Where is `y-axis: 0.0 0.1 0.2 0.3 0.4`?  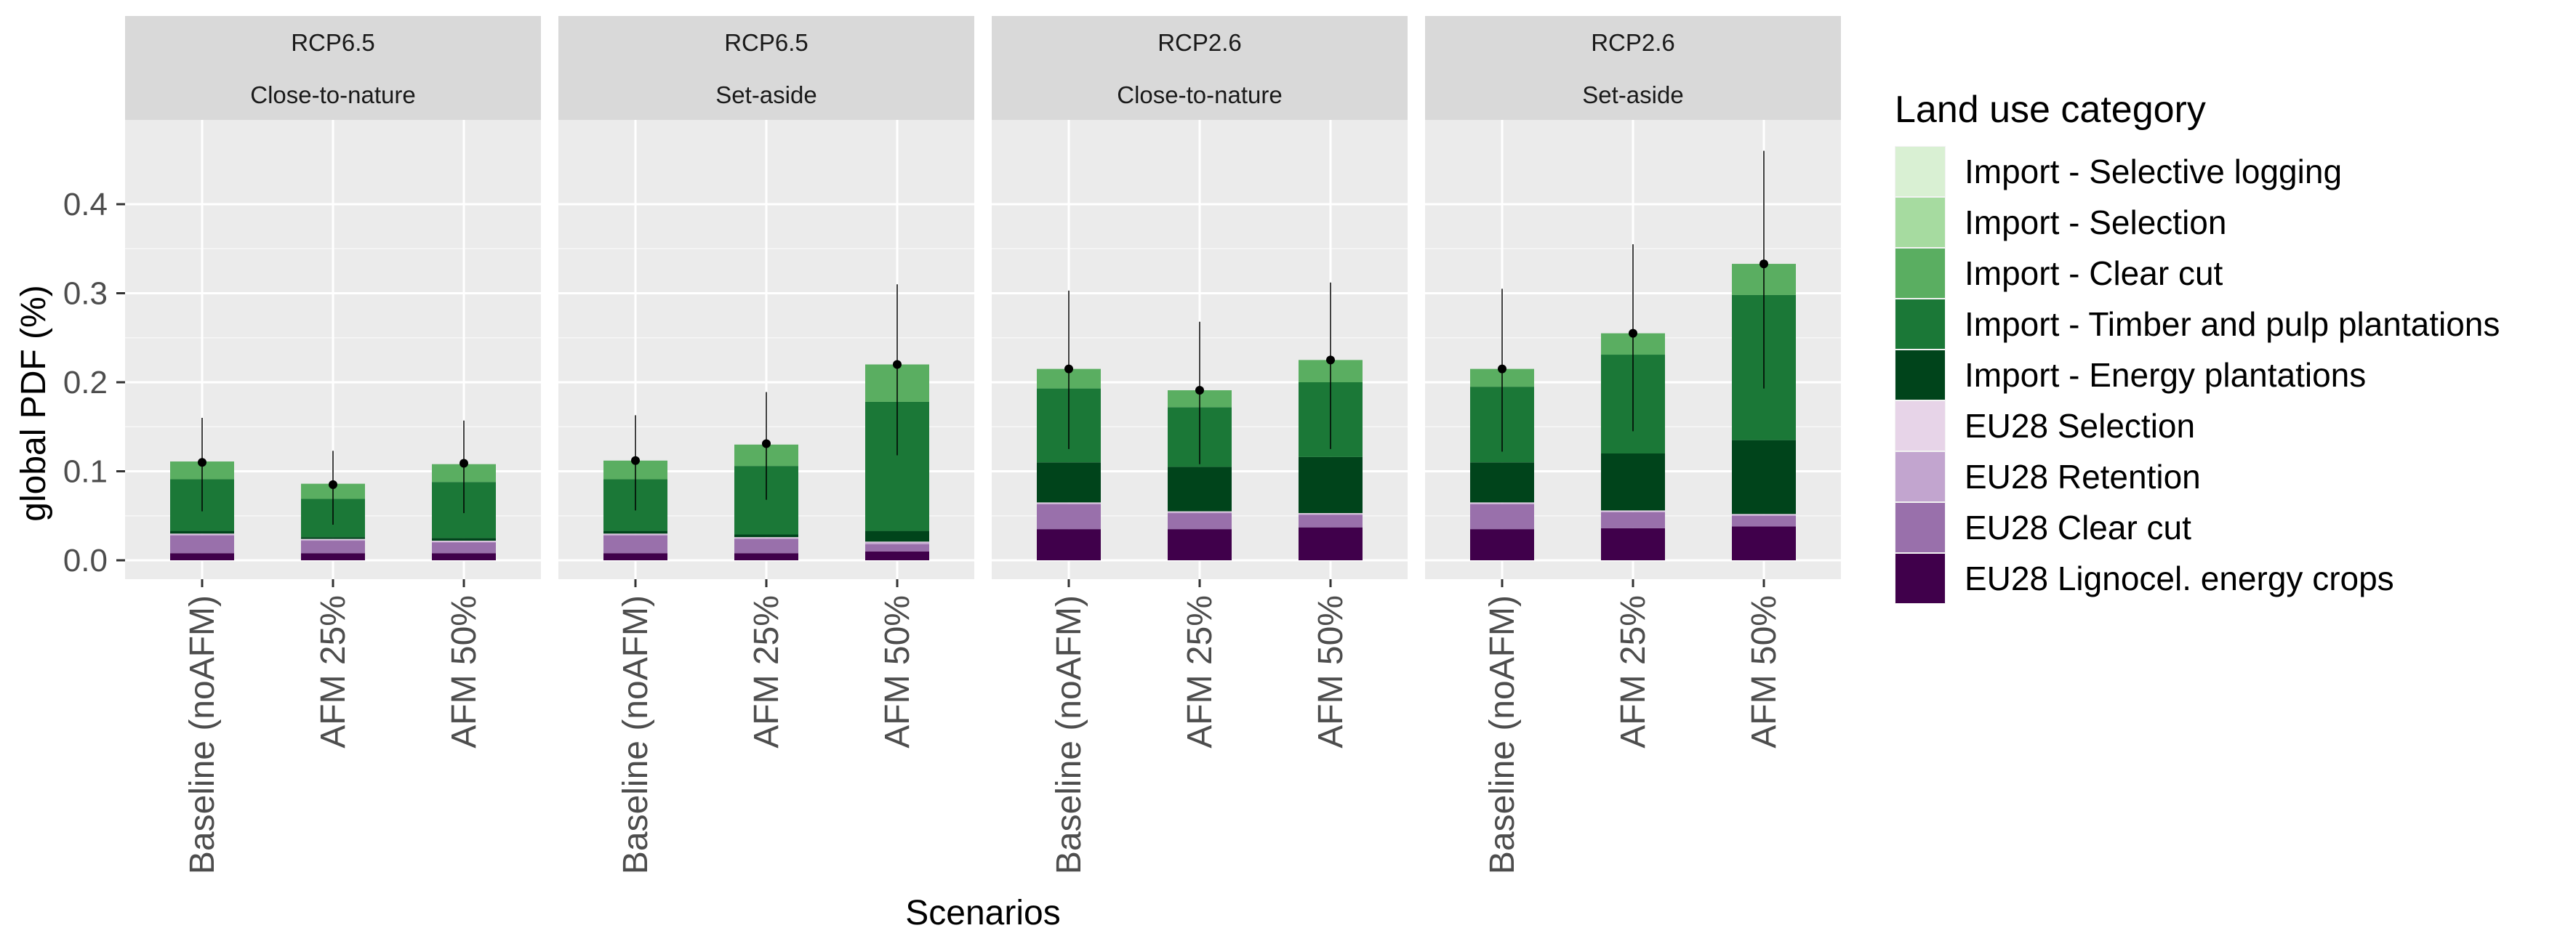
y-axis: 0.0 0.1 0.2 0.3 0.4 is located at coordinates (94, 383).